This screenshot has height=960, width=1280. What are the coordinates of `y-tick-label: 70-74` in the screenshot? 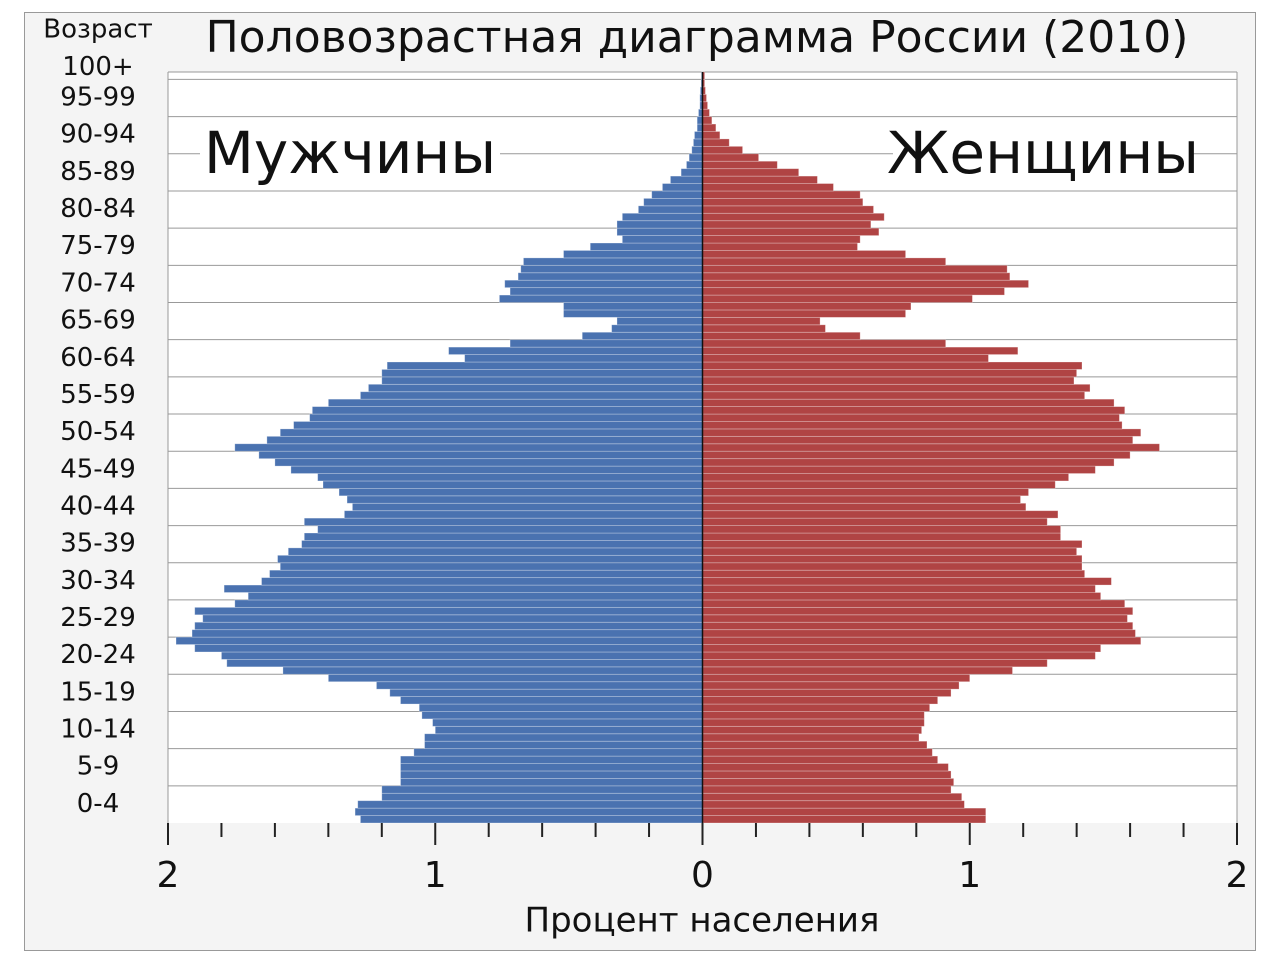 It's located at (98, 283).